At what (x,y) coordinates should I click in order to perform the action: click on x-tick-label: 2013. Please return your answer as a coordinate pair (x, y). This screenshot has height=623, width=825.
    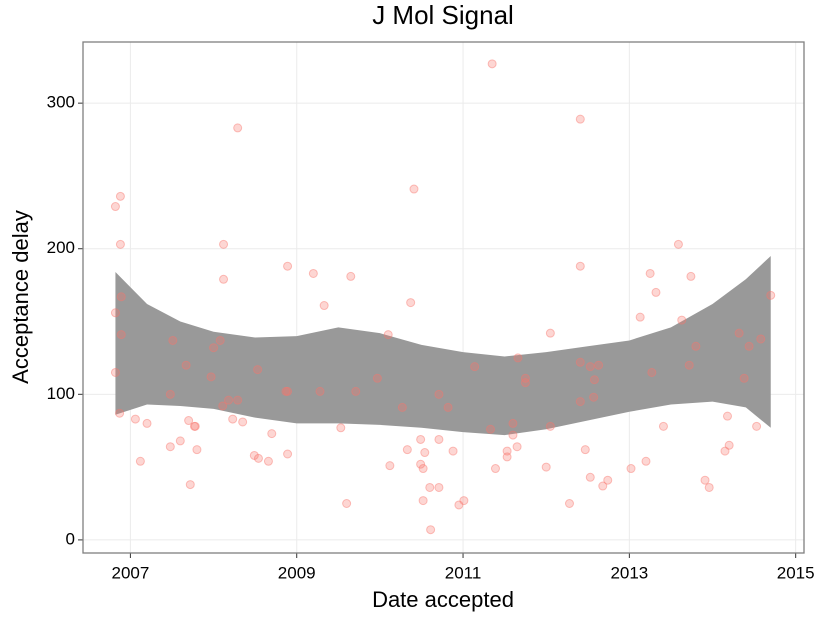
    Looking at the image, I should click on (629, 572).